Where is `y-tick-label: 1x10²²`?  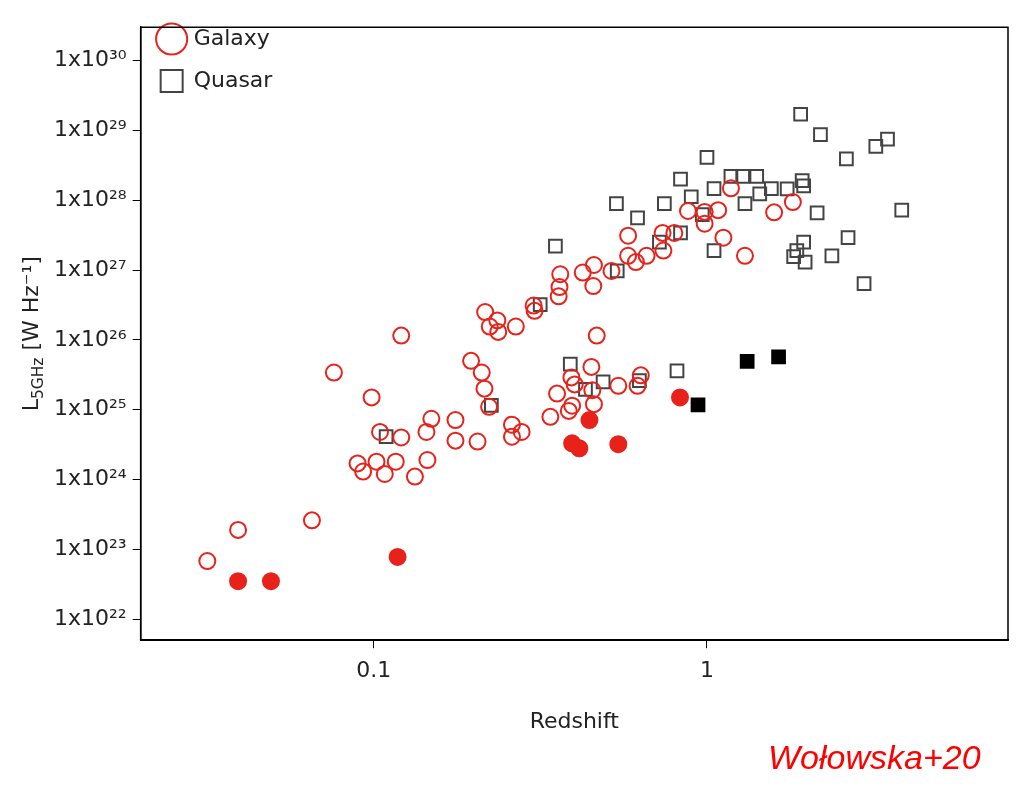 y-tick-label: 1x10²² is located at coordinates (90, 617).